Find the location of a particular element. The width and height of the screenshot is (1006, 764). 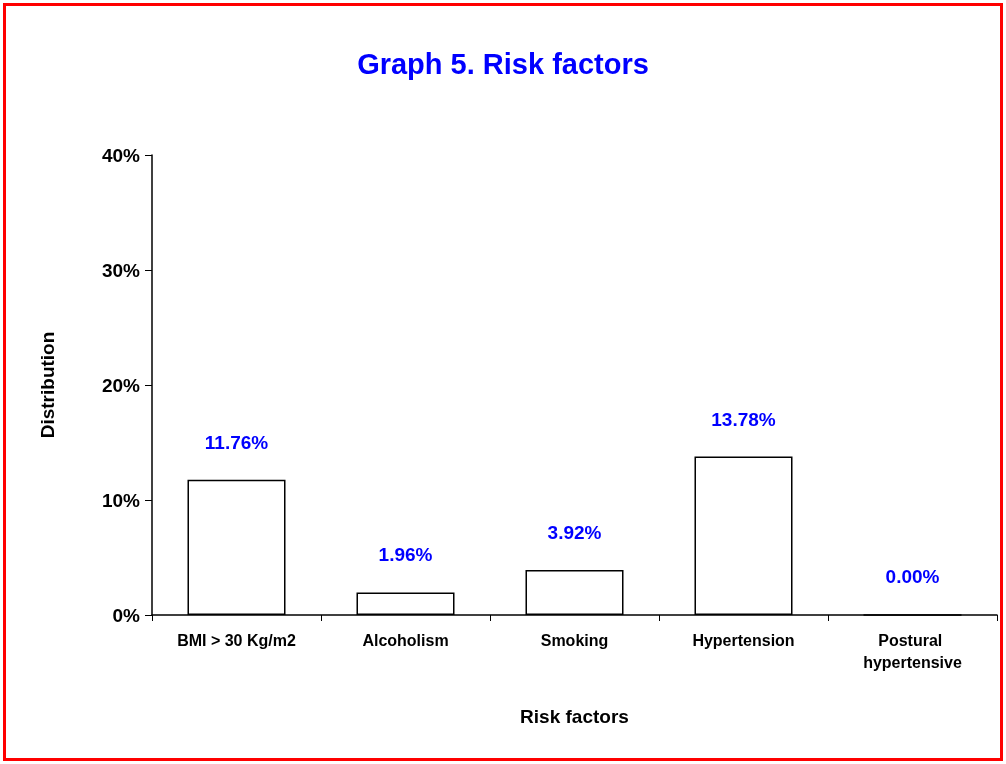

data-label: 3.92% is located at coordinates (574, 532).